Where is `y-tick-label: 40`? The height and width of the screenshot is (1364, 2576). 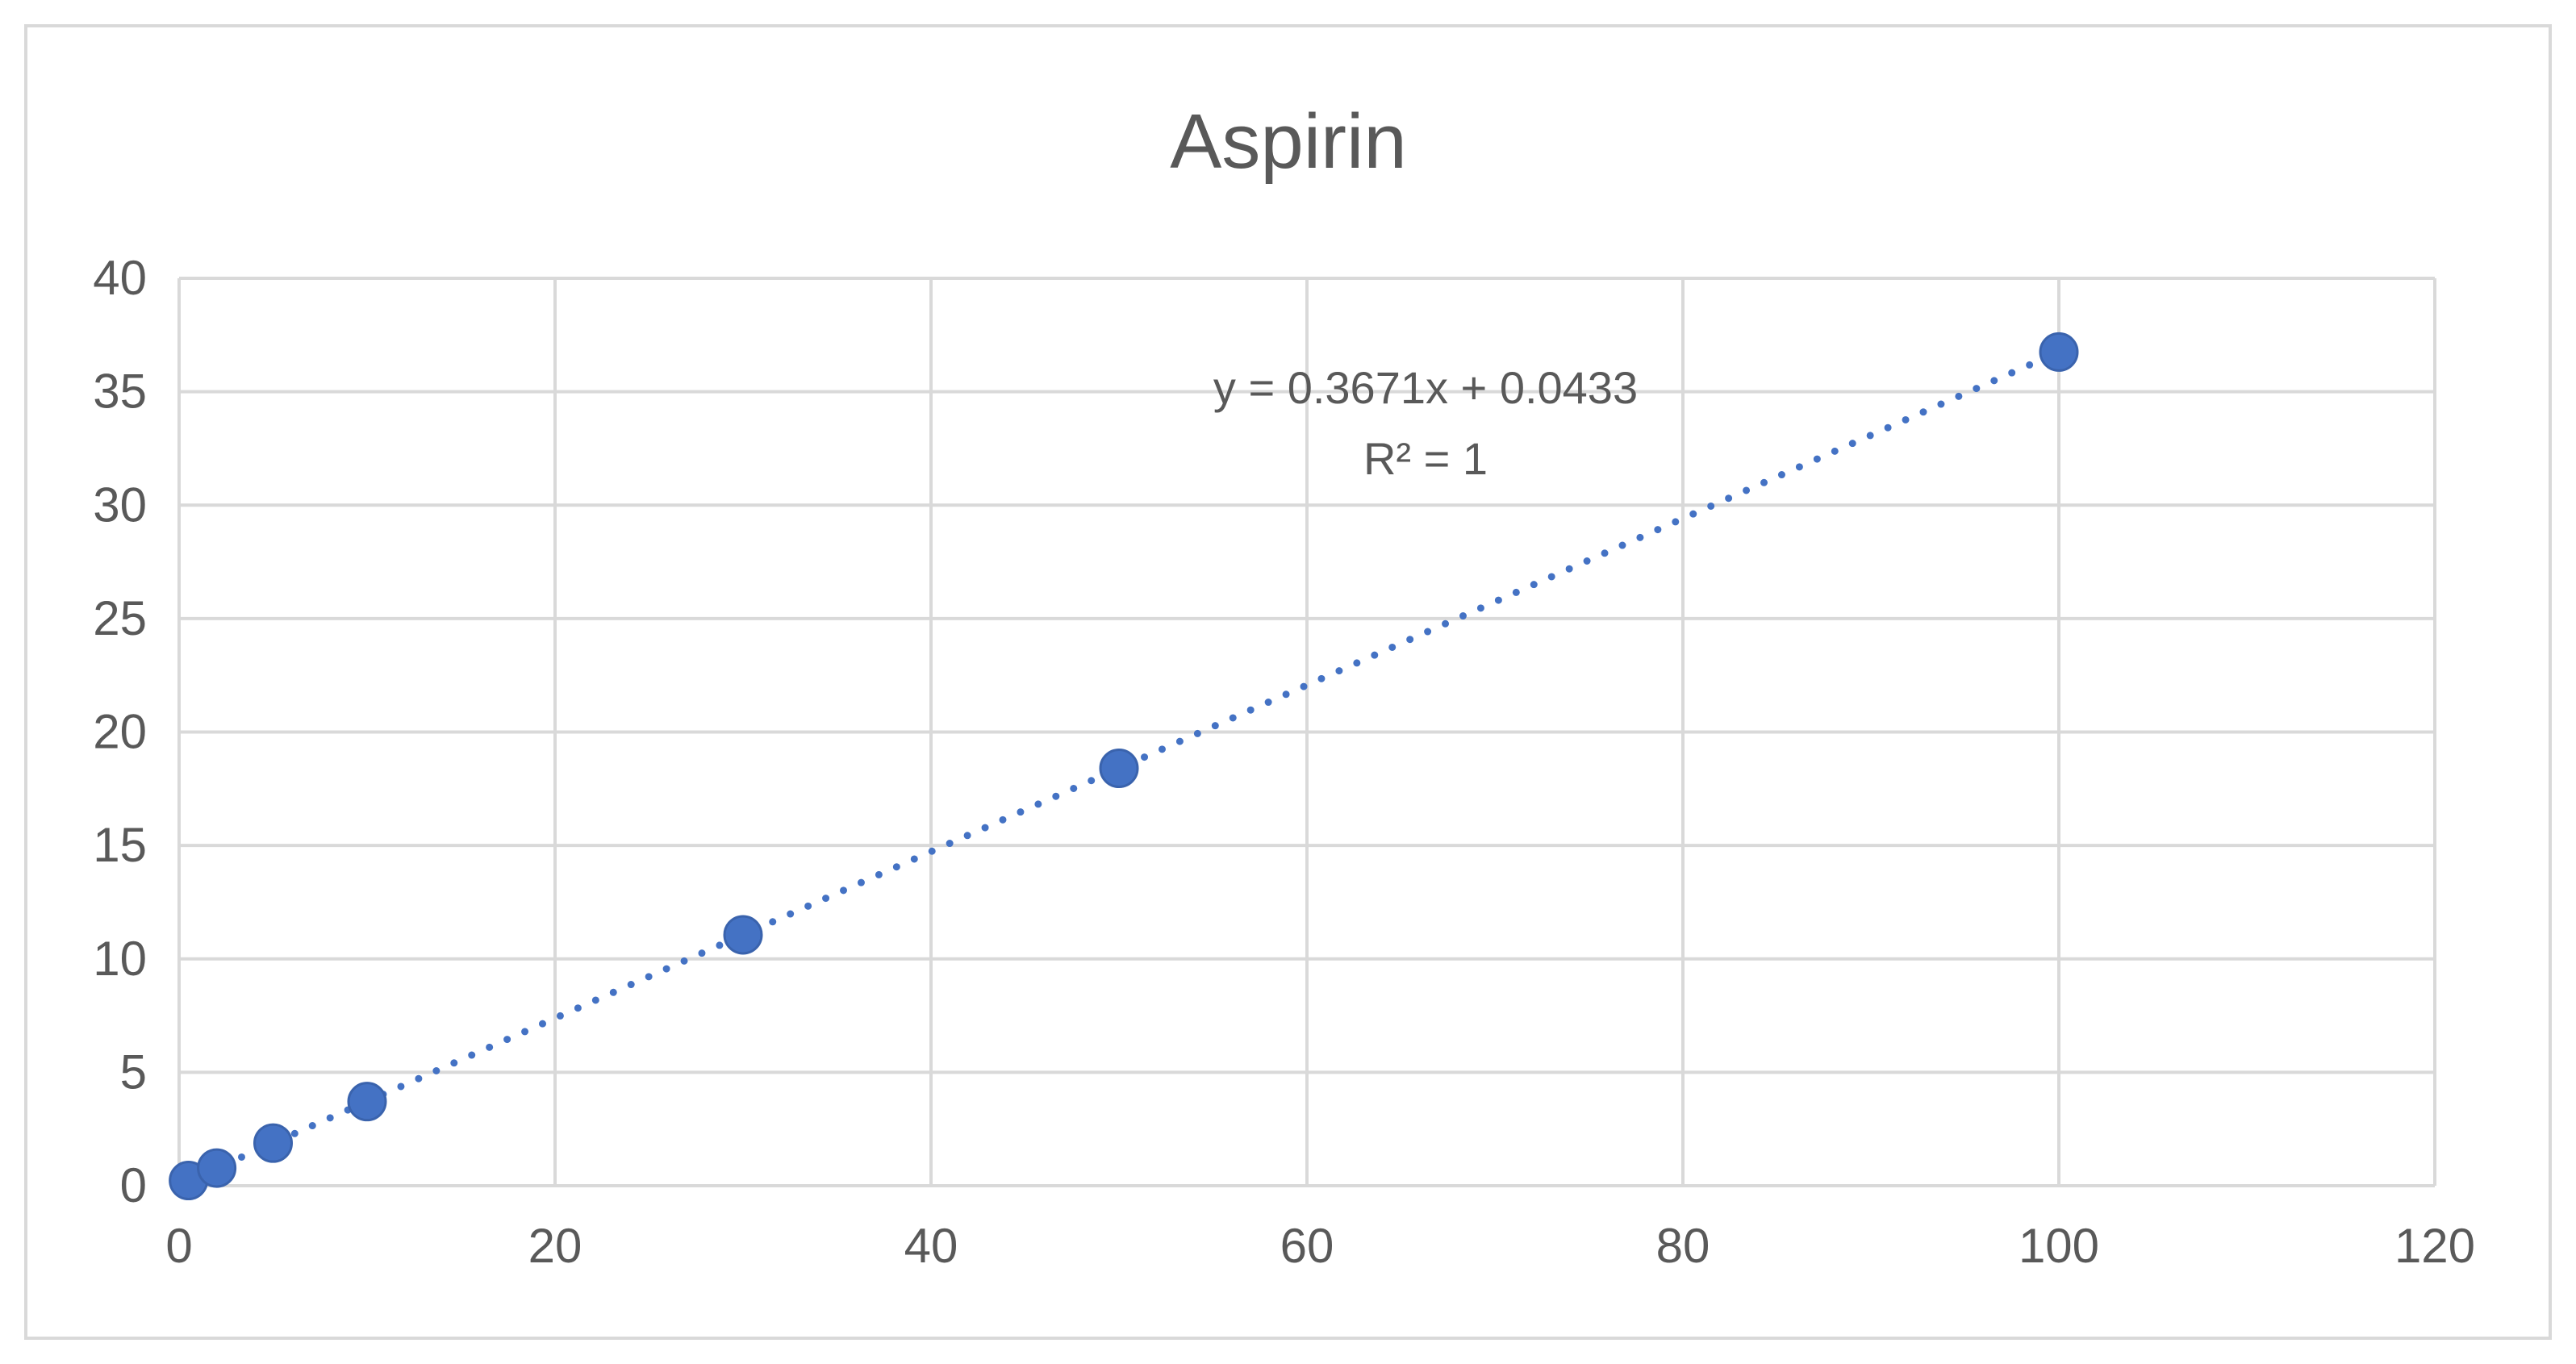 y-tick-label: 40 is located at coordinates (120, 278).